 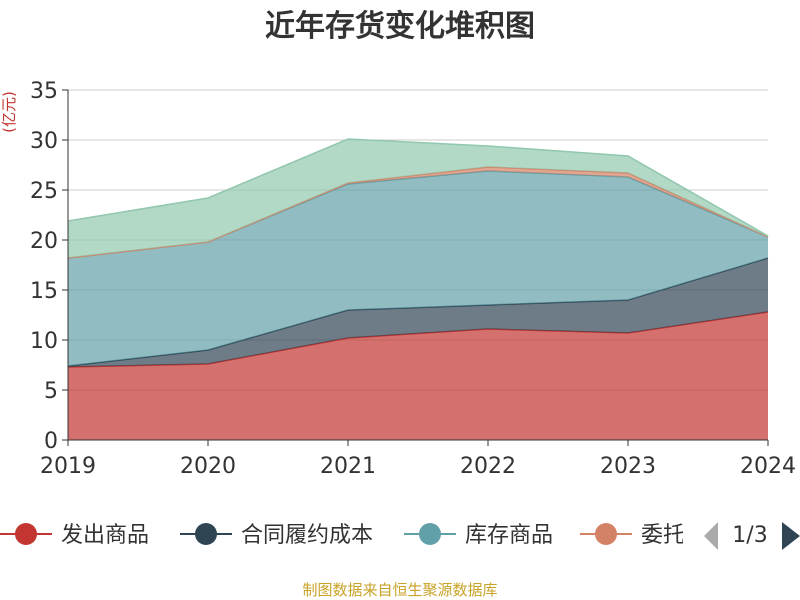 What do you see at coordinates (399, 590) in the screenshot?
I see `data-source-note: 制图数据来自恒生聚源数据库` at bounding box center [399, 590].